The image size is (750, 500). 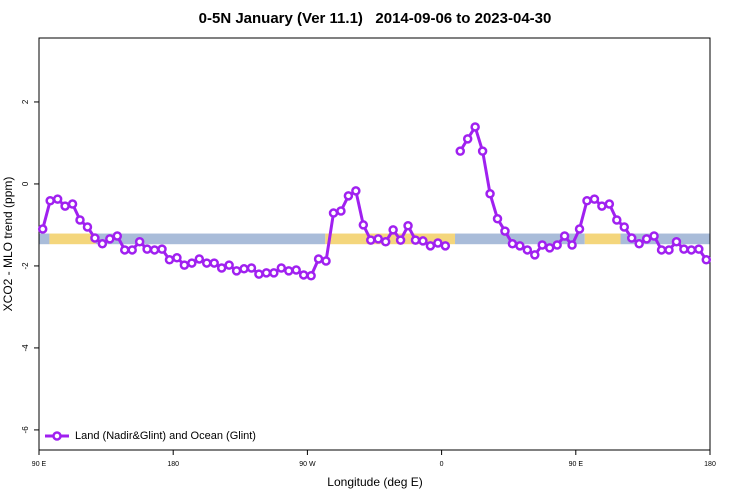 What do you see at coordinates (25, 101) in the screenshot?
I see `y-tick-label: 2` at bounding box center [25, 101].